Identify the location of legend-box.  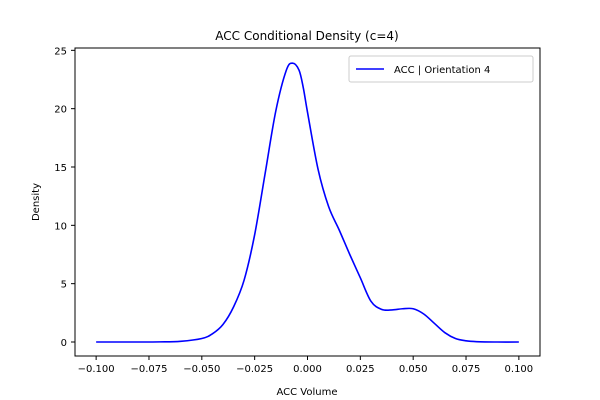
(441, 69).